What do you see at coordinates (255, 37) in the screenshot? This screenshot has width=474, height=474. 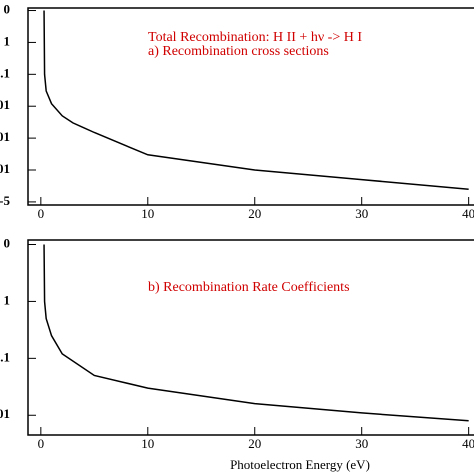 I see `chart-title: Total Recombination: H II + hν -> H I` at bounding box center [255, 37].